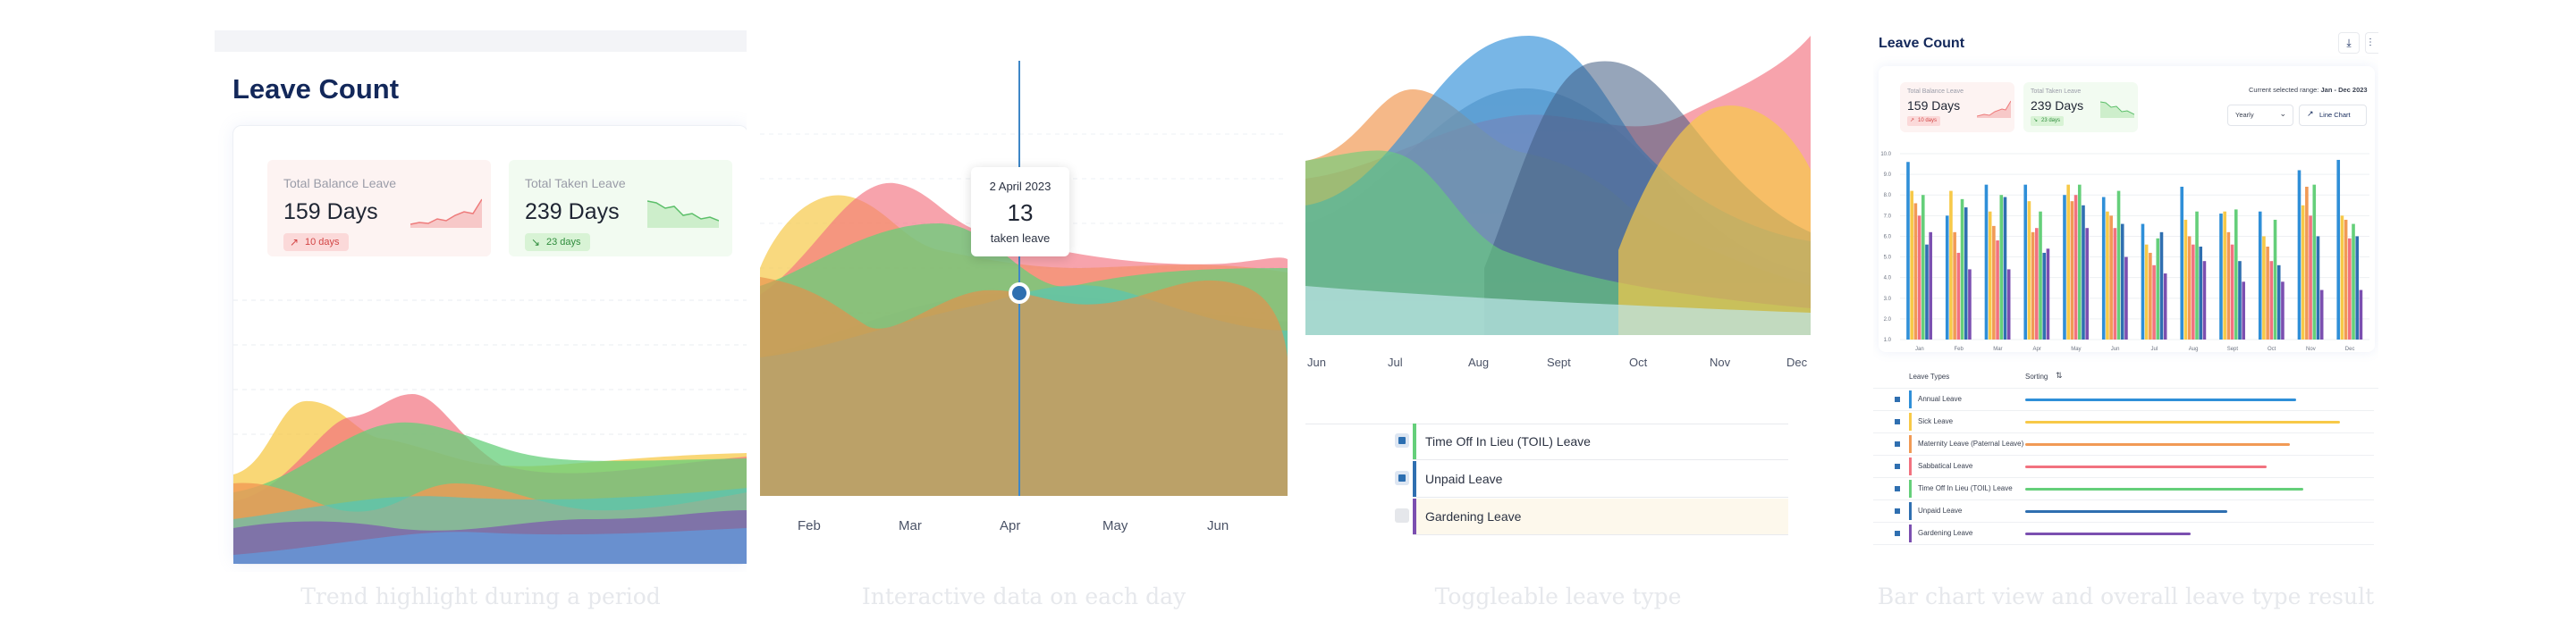  What do you see at coordinates (1922, 44) in the screenshot?
I see `page-title: Leave Count` at bounding box center [1922, 44].